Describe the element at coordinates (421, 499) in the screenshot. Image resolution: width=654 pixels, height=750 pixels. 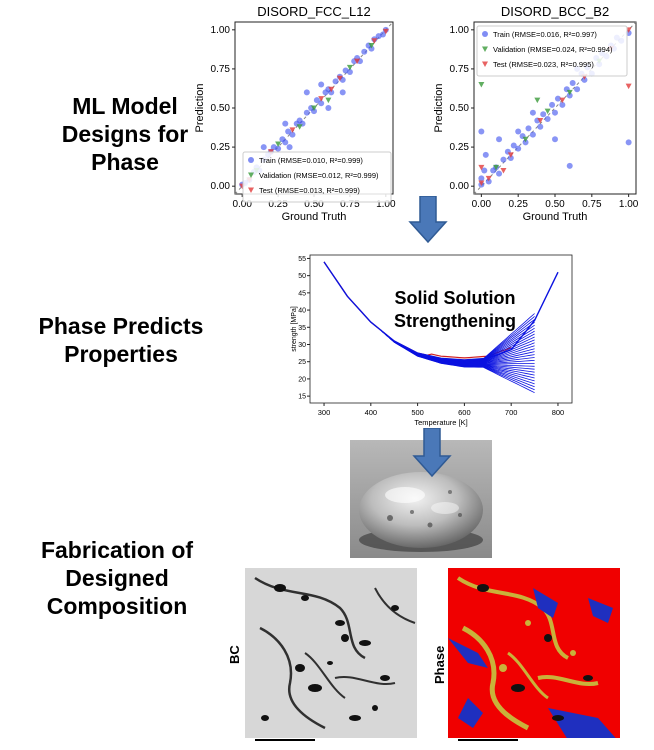
I see `ingot-image` at that location.